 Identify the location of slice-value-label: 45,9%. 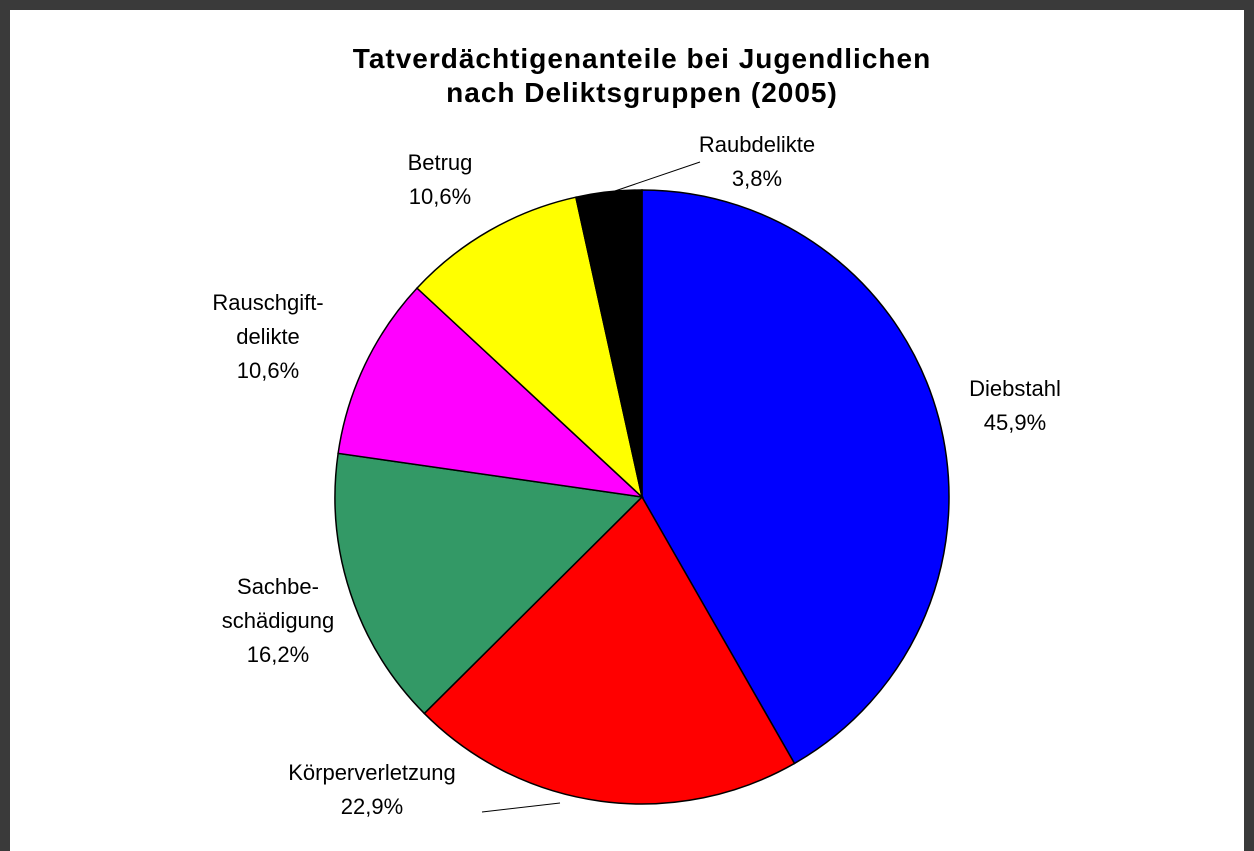
(1015, 422).